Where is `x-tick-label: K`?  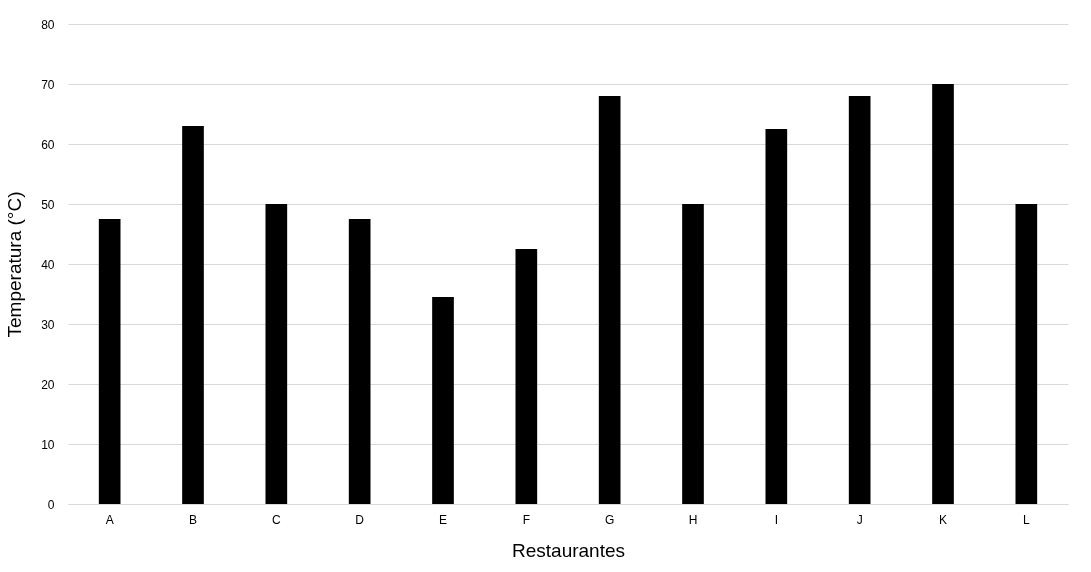
x-tick-label: K is located at coordinates (943, 519).